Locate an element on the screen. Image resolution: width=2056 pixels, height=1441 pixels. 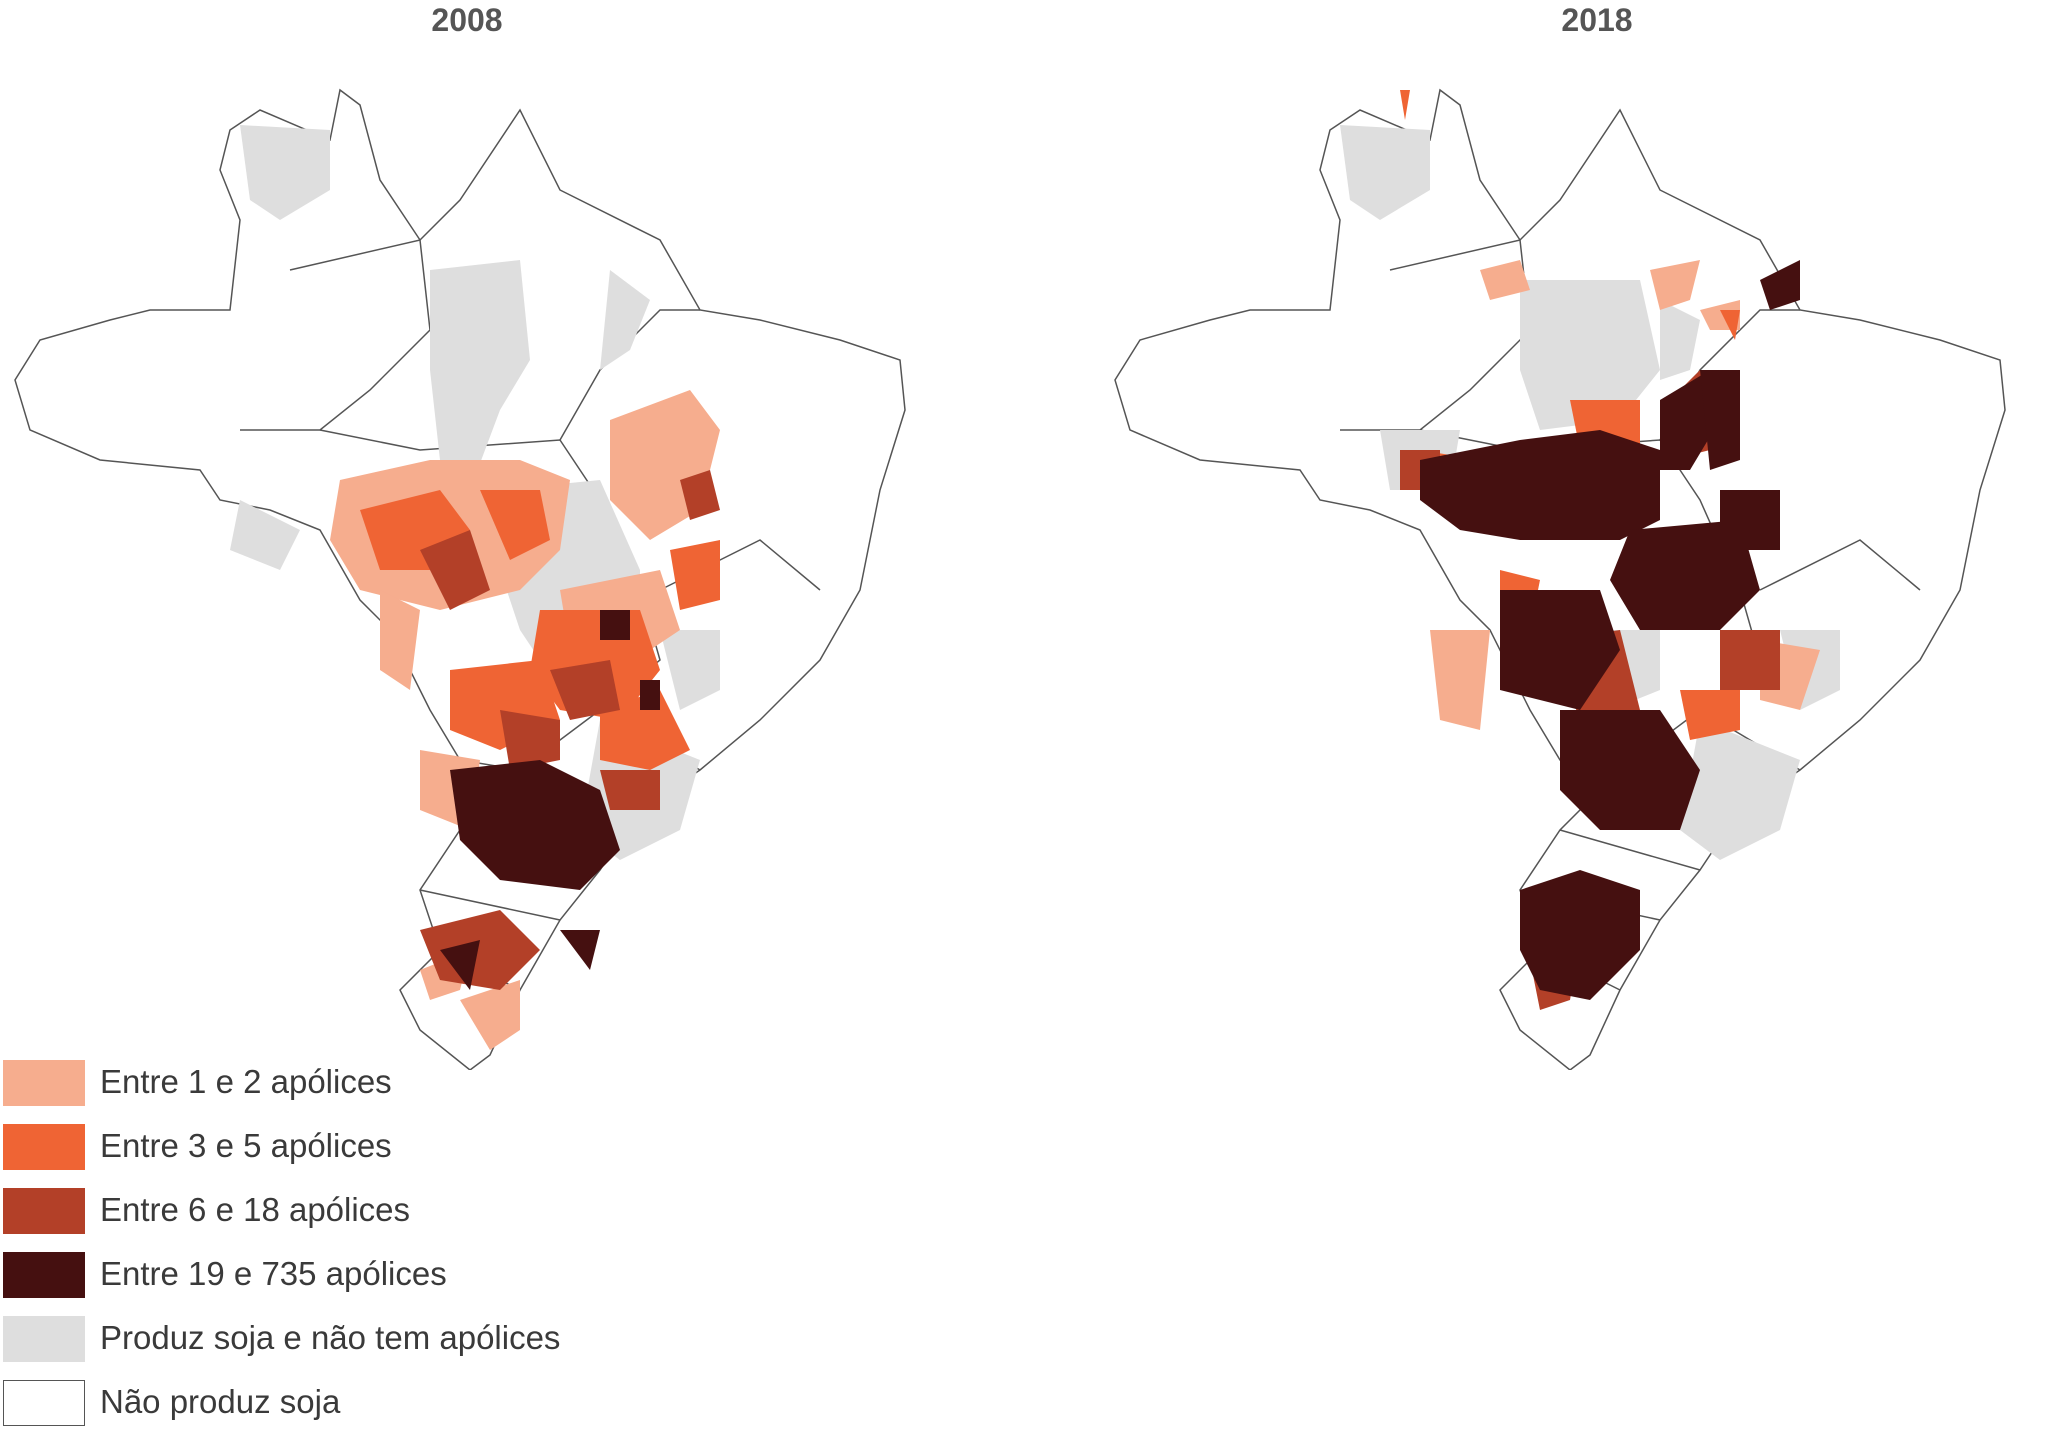
legend-label-19-735: Entre 19 e 735 apólices is located at coordinates (273, 1273).